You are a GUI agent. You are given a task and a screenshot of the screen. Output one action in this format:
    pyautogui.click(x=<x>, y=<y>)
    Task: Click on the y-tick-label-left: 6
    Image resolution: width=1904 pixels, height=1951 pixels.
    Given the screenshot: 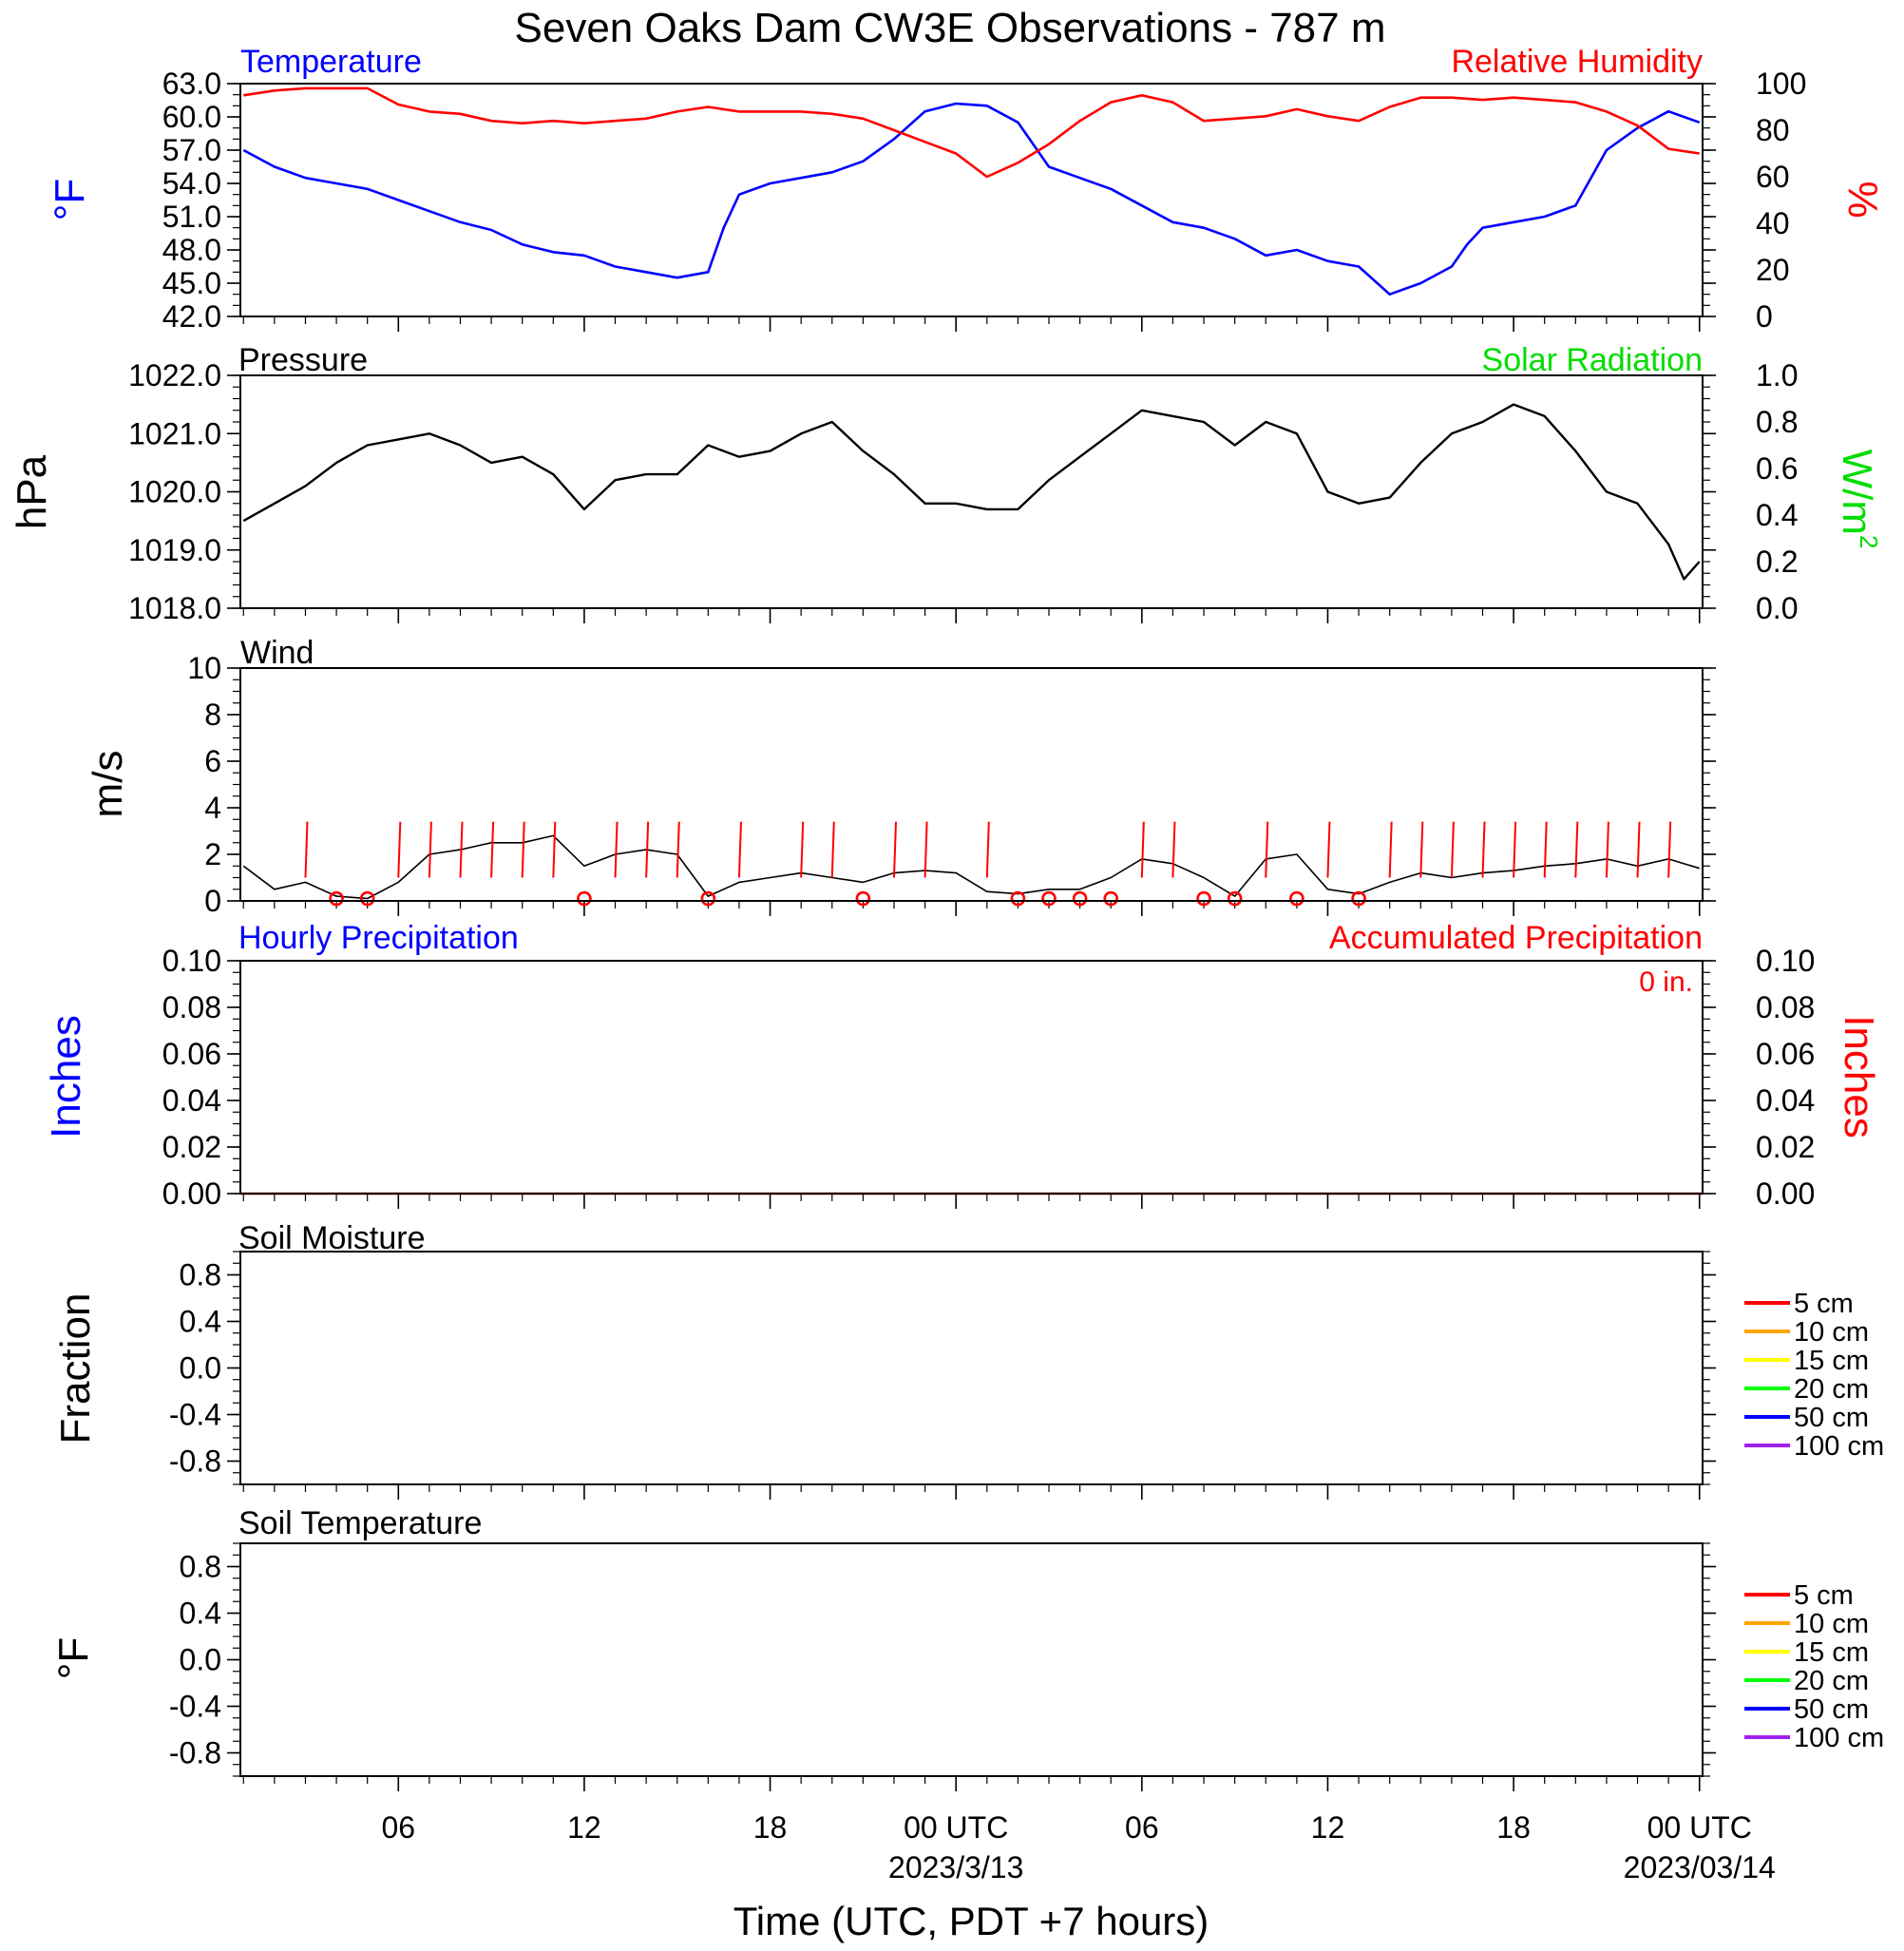 What is the action you would take?
    pyautogui.click(x=213, y=761)
    